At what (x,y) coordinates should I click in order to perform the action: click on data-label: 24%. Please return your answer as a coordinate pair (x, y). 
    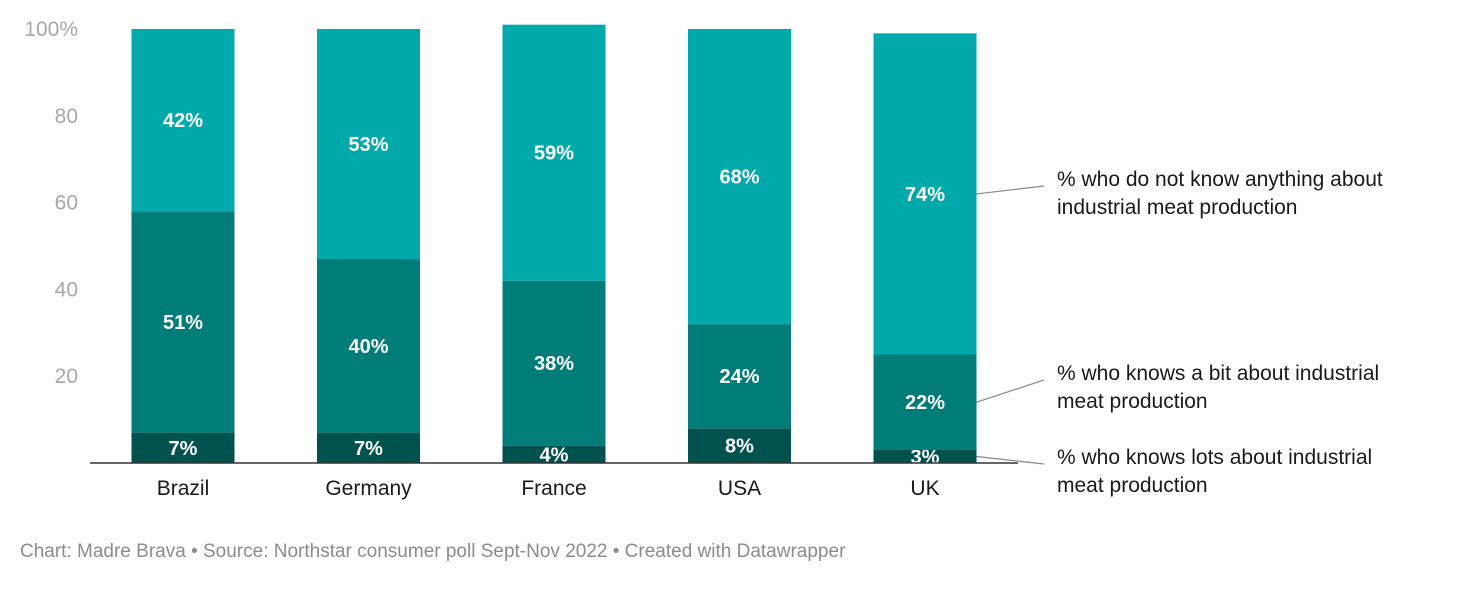
    Looking at the image, I should click on (739, 377).